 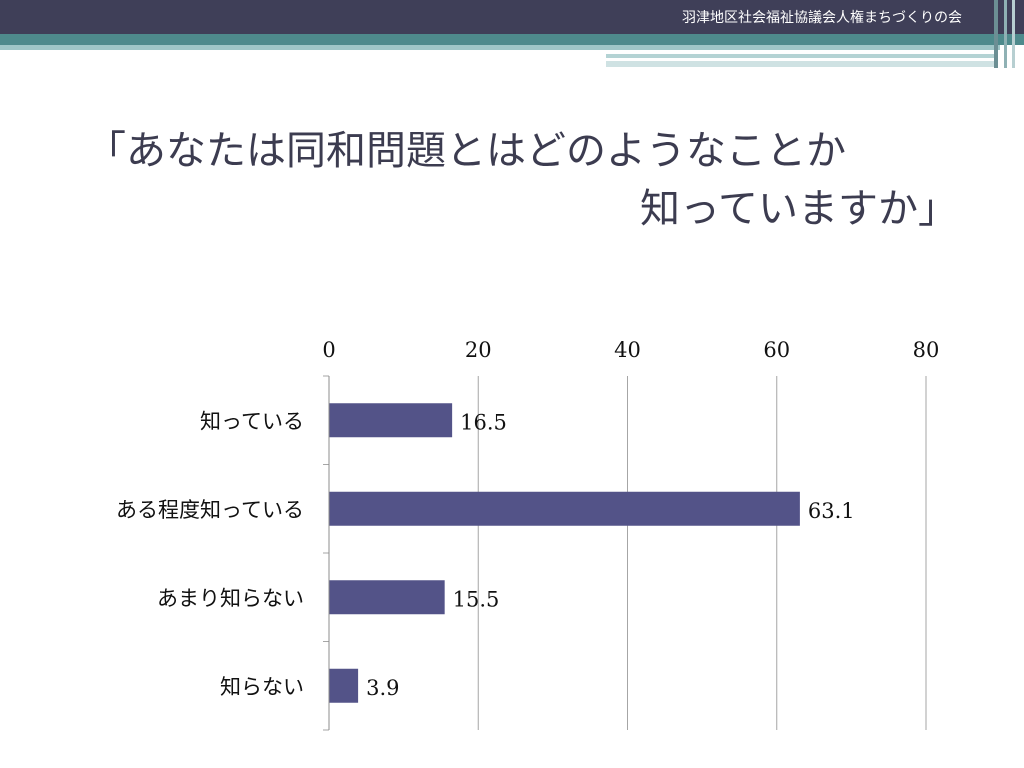 What do you see at coordinates (512, 39) in the screenshot?
I see `header-teal-stripe` at bounding box center [512, 39].